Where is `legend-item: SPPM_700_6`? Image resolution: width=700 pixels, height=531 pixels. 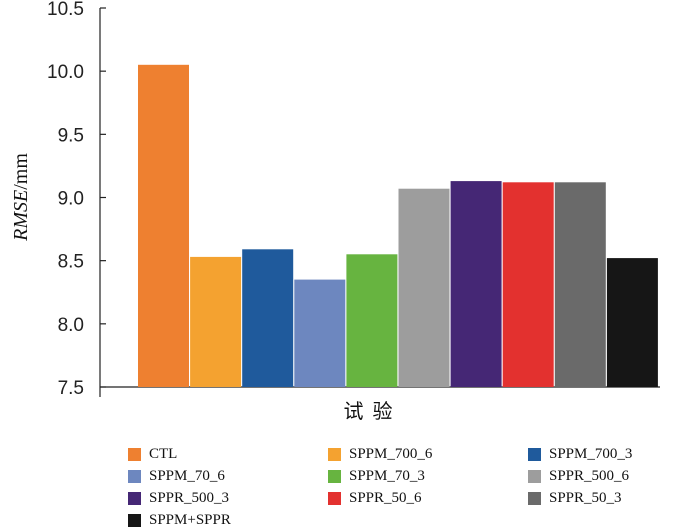 legend-item: SPPM_700_6 is located at coordinates (428, 454).